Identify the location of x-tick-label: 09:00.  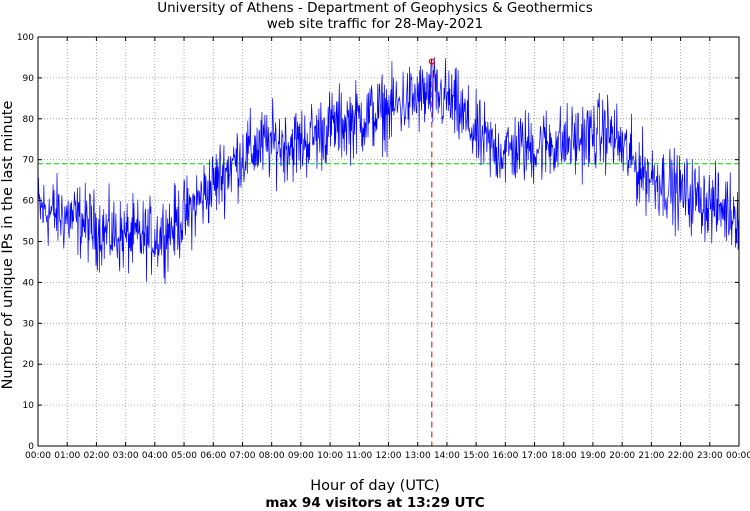
(301, 456).